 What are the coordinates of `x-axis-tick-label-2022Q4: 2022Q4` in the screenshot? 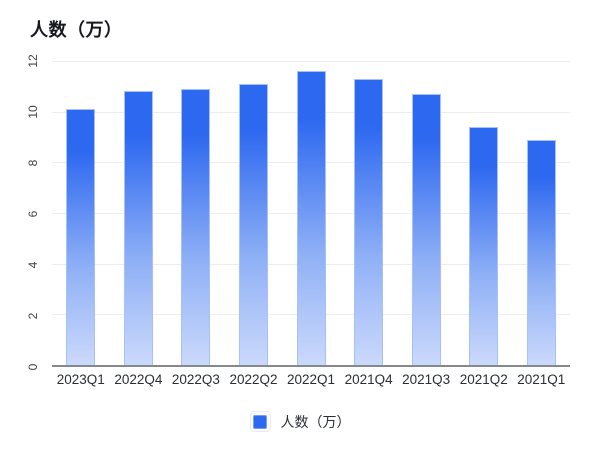 It's located at (138, 379).